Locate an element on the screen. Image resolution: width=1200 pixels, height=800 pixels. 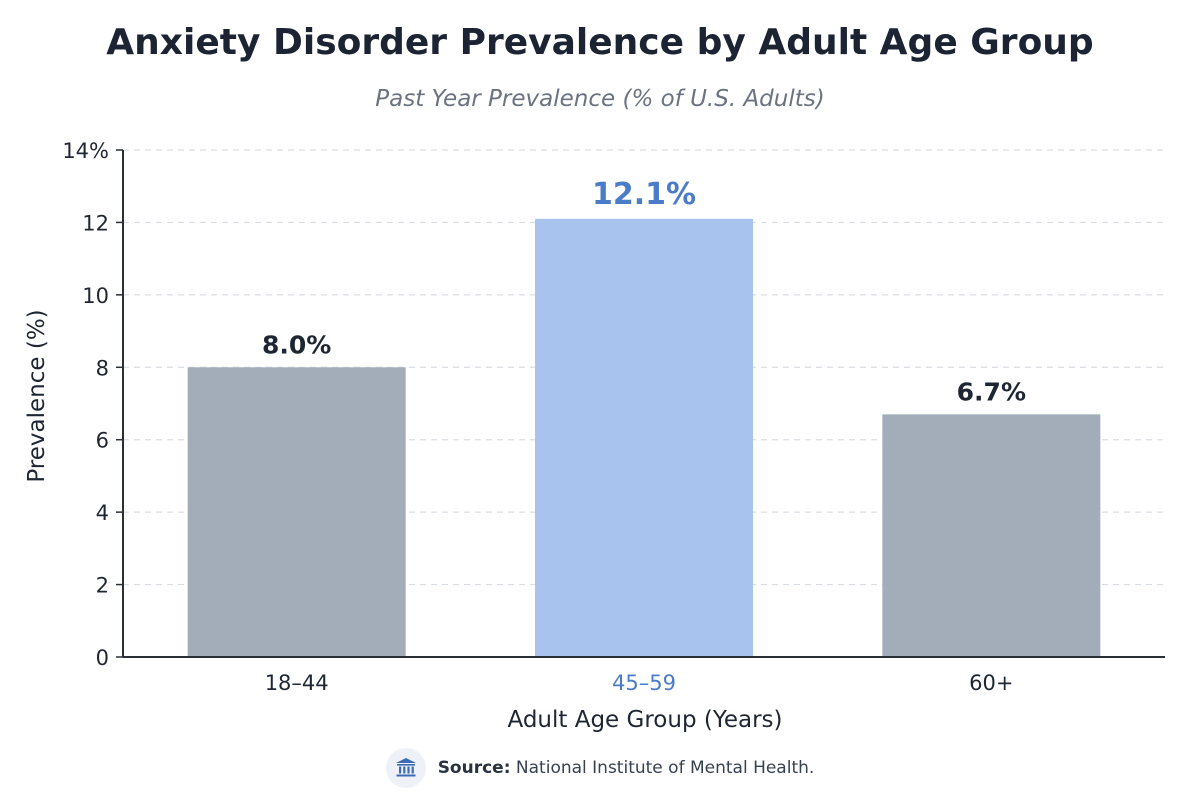
y-tick-labels: 0 2 4 6 8 10 12 14% is located at coordinates (92, 404).